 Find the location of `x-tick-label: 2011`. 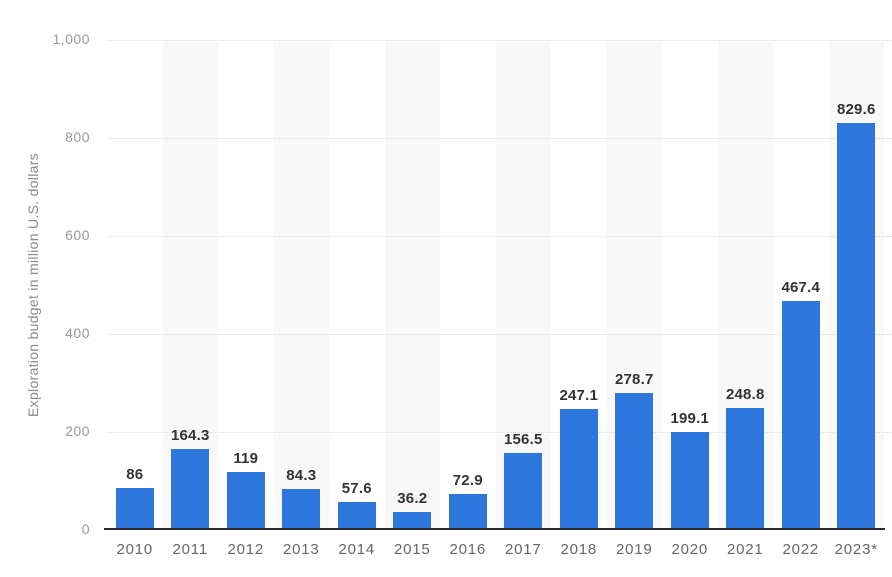

x-tick-label: 2011 is located at coordinates (190, 549).